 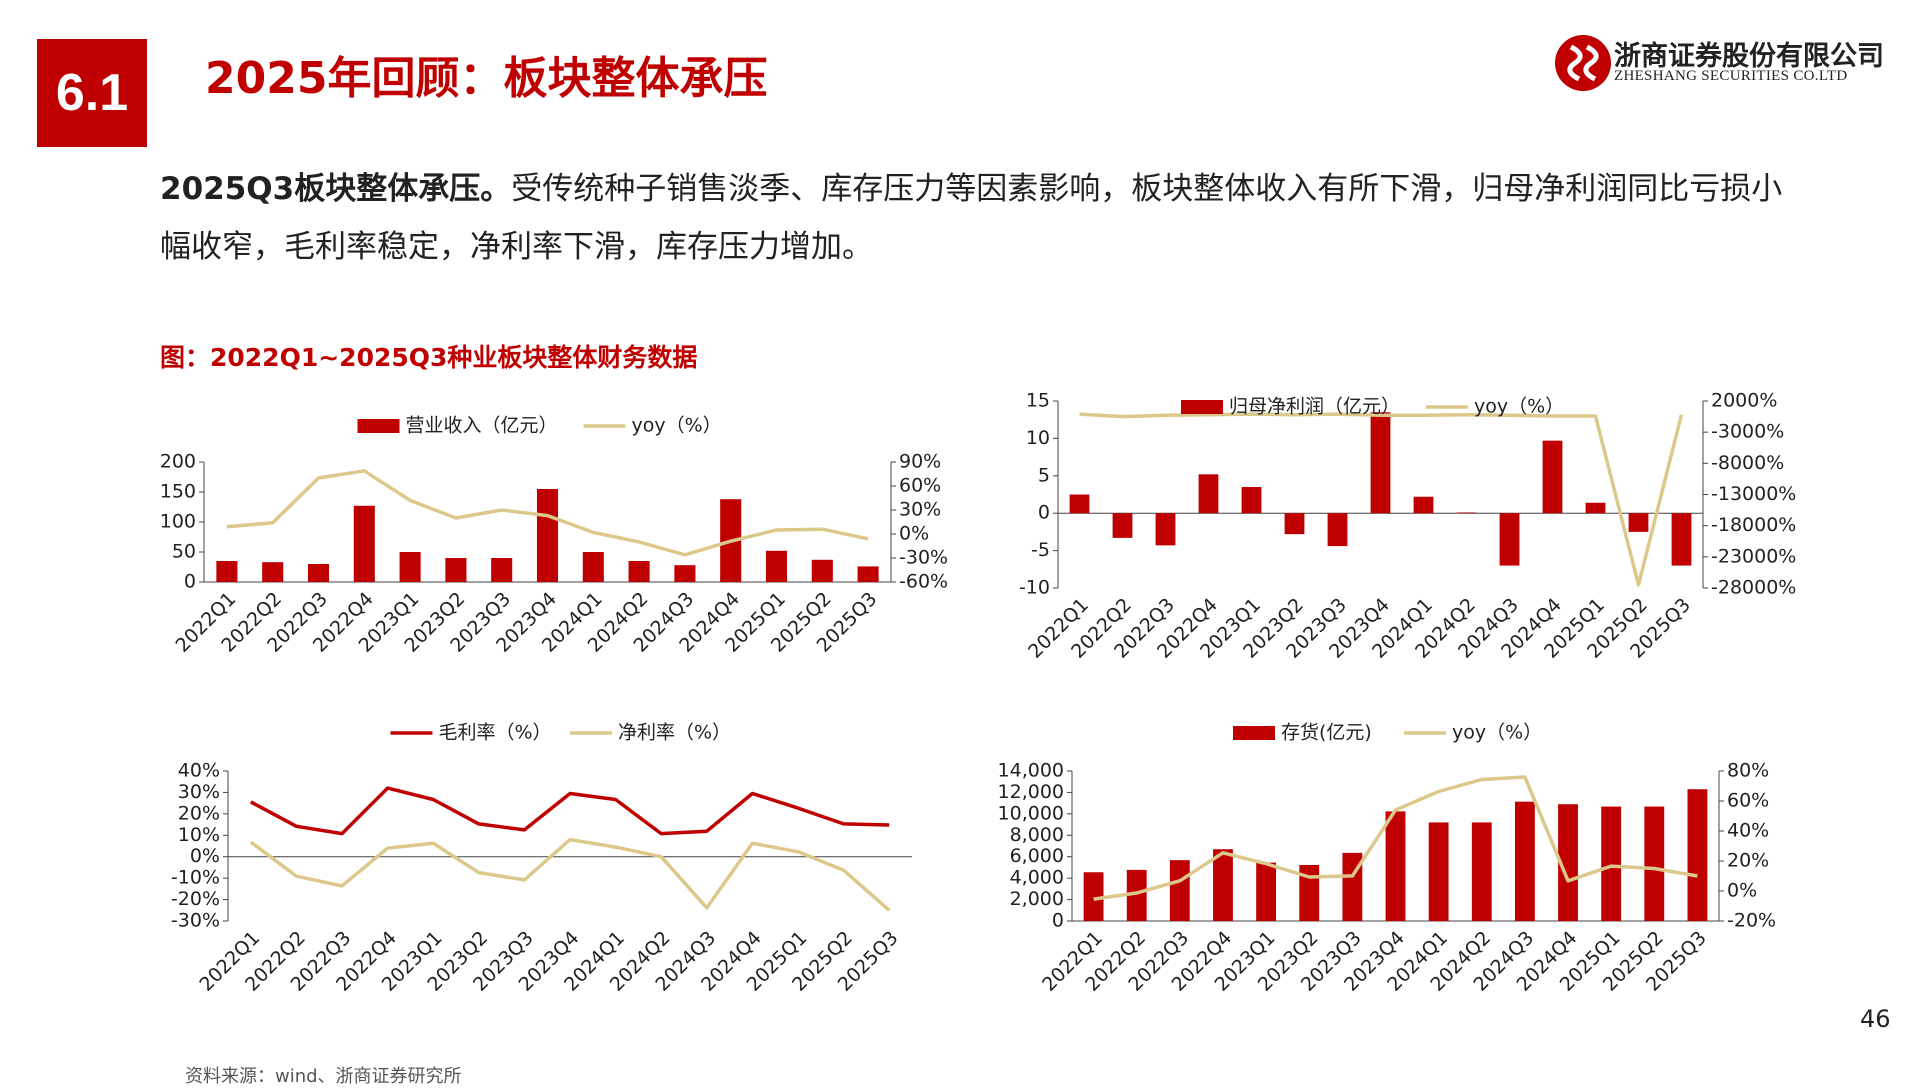 What do you see at coordinates (199, 835) in the screenshot?
I see `y-tick-label: 10%` at bounding box center [199, 835].